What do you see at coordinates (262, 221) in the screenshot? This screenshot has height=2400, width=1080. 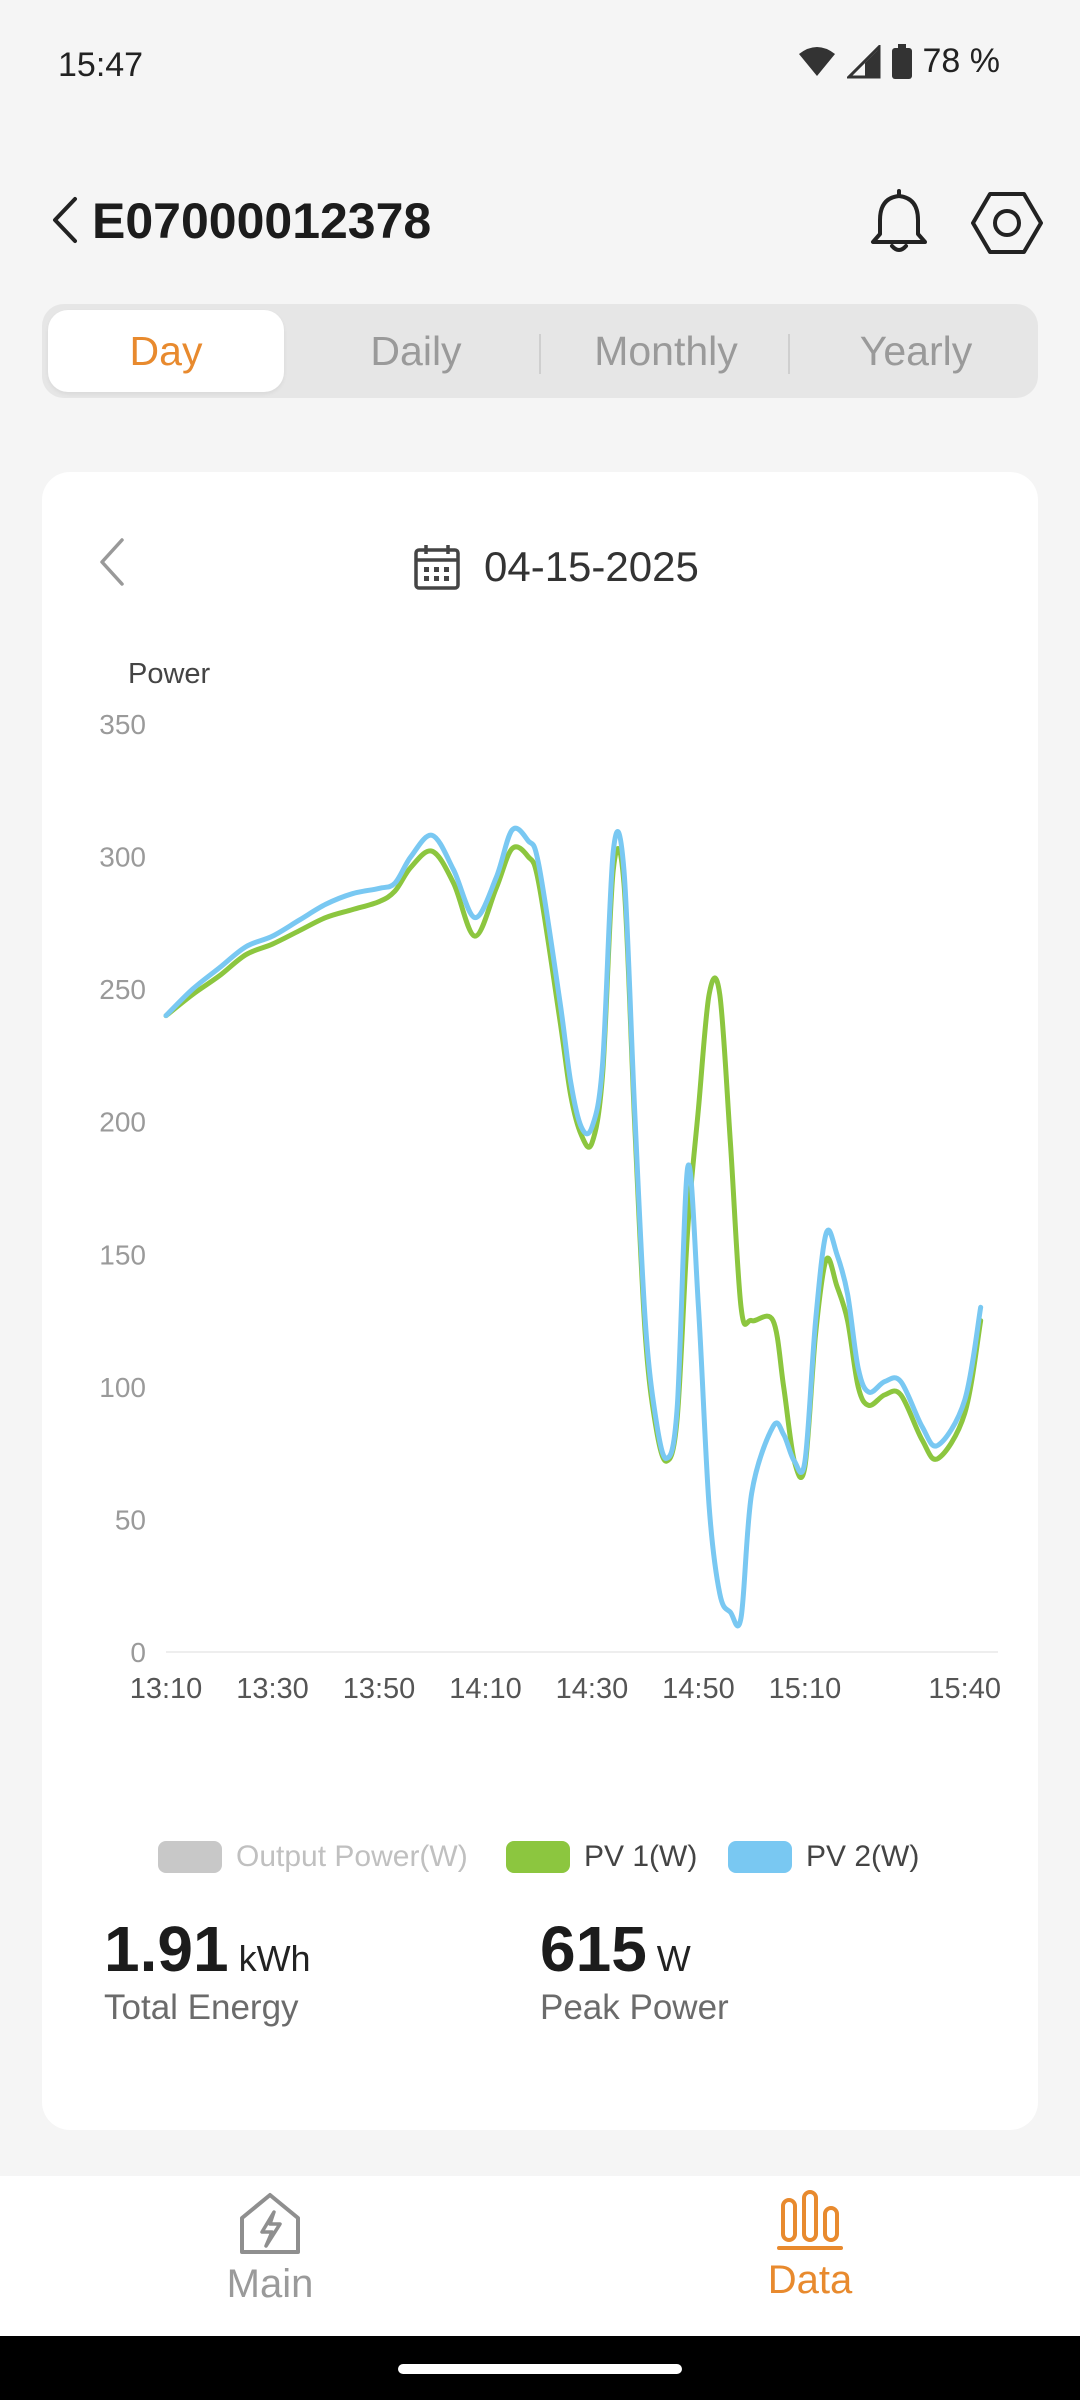 I see `page-title: E07000012378` at bounding box center [262, 221].